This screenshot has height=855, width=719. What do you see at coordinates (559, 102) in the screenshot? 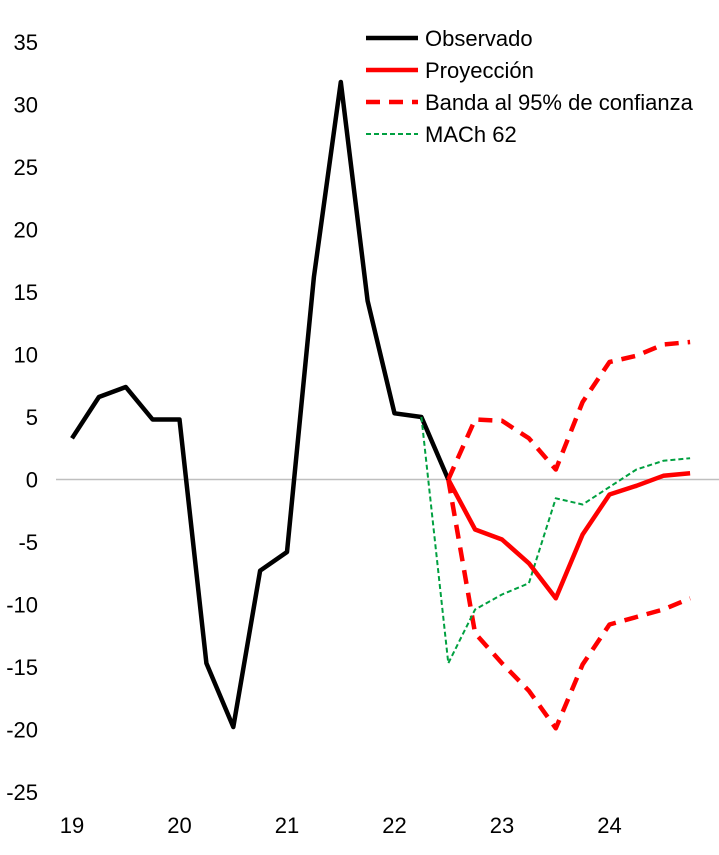
I see `legend-label: Banda al 95% de confianza` at bounding box center [559, 102].